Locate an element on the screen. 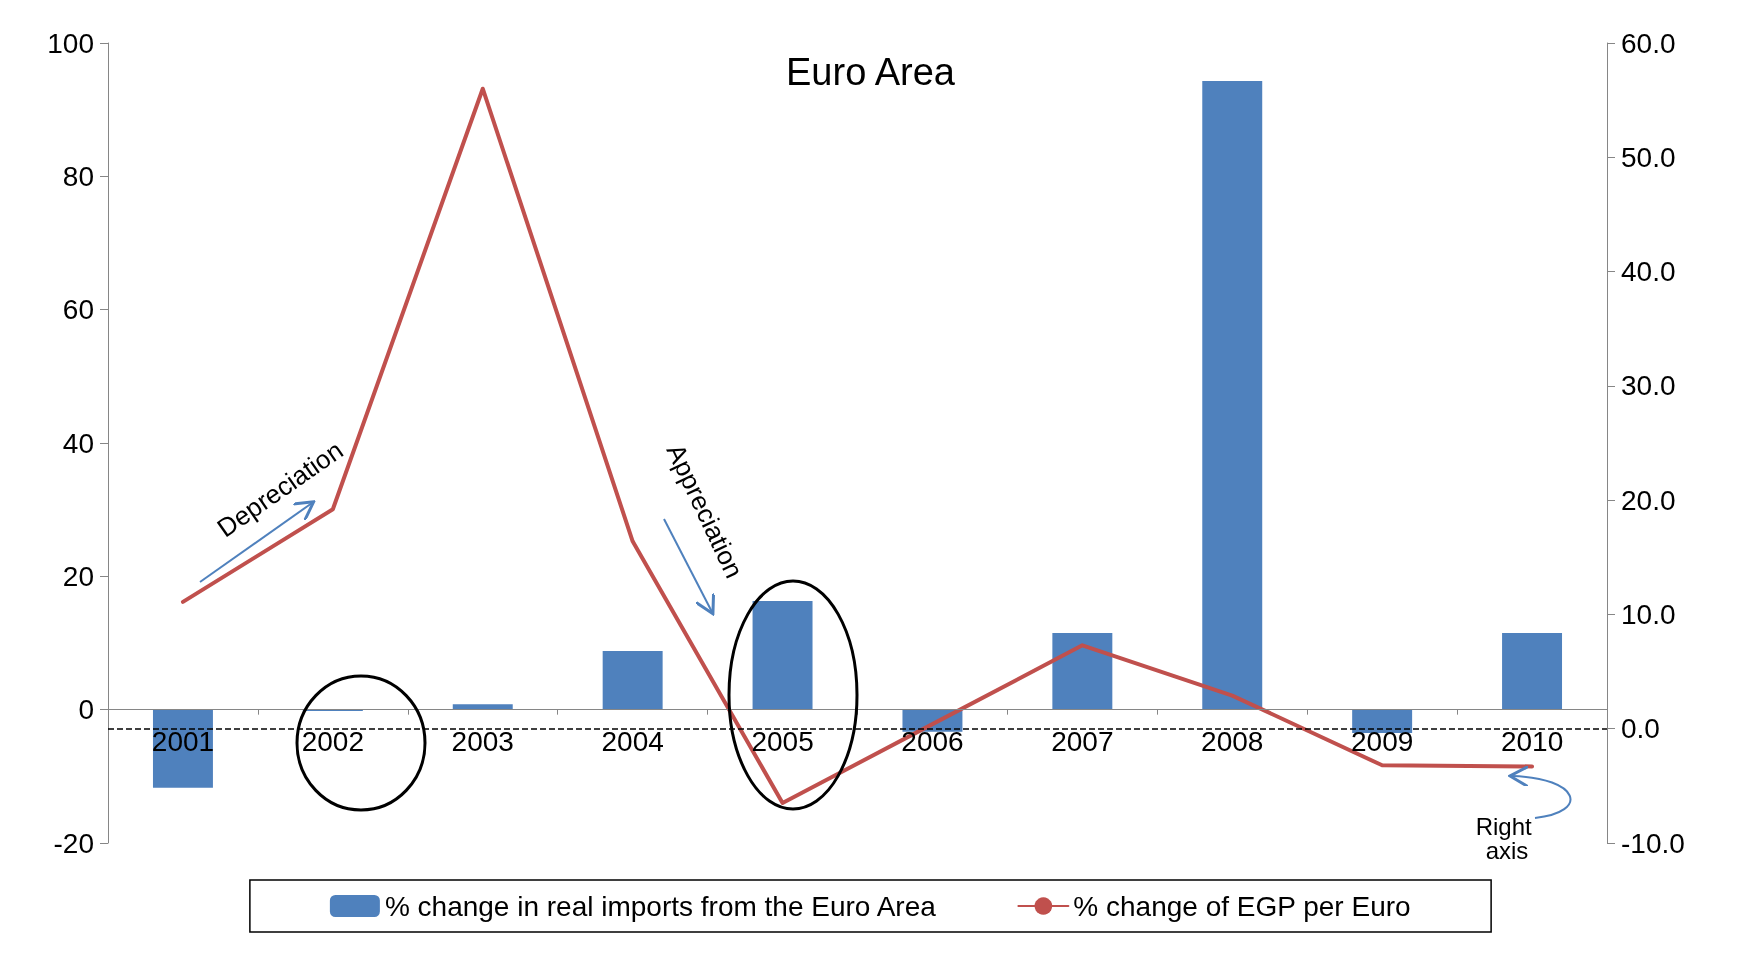  x-tick-label: 2009 is located at coordinates (1382, 742).